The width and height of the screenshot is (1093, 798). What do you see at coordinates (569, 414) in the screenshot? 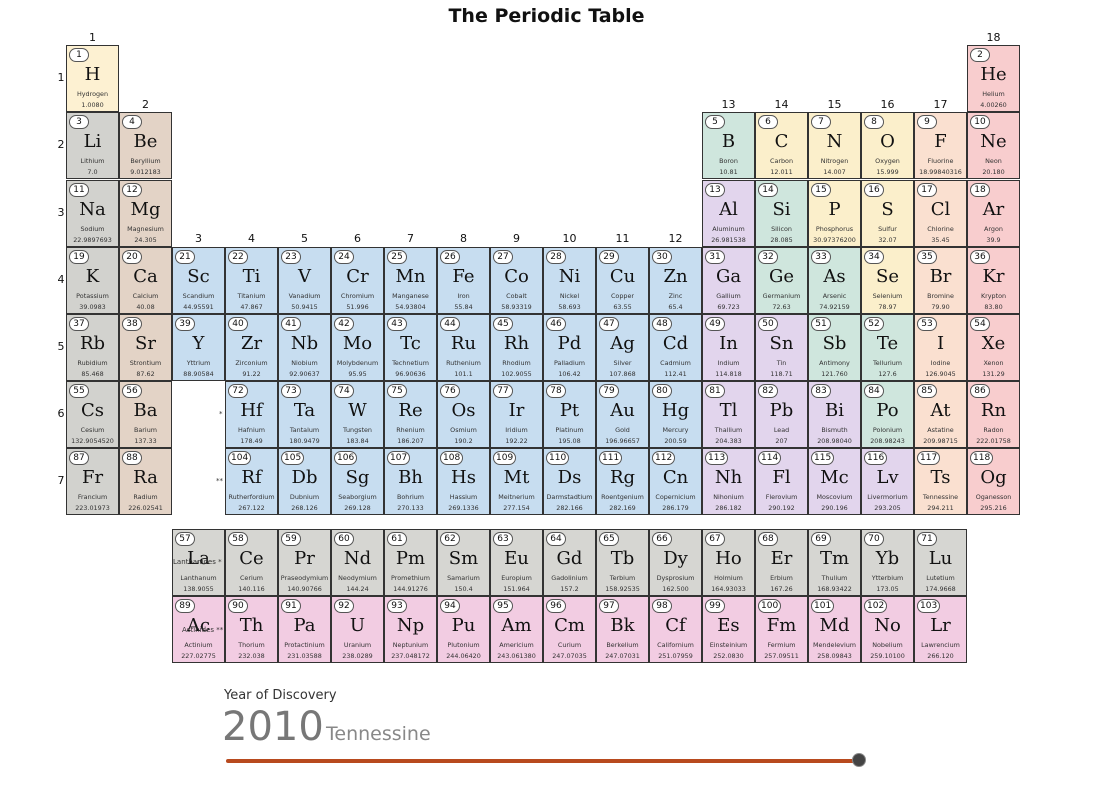
I see `element-cell-pt: 78 Pt Platinum 195.08` at bounding box center [569, 414].